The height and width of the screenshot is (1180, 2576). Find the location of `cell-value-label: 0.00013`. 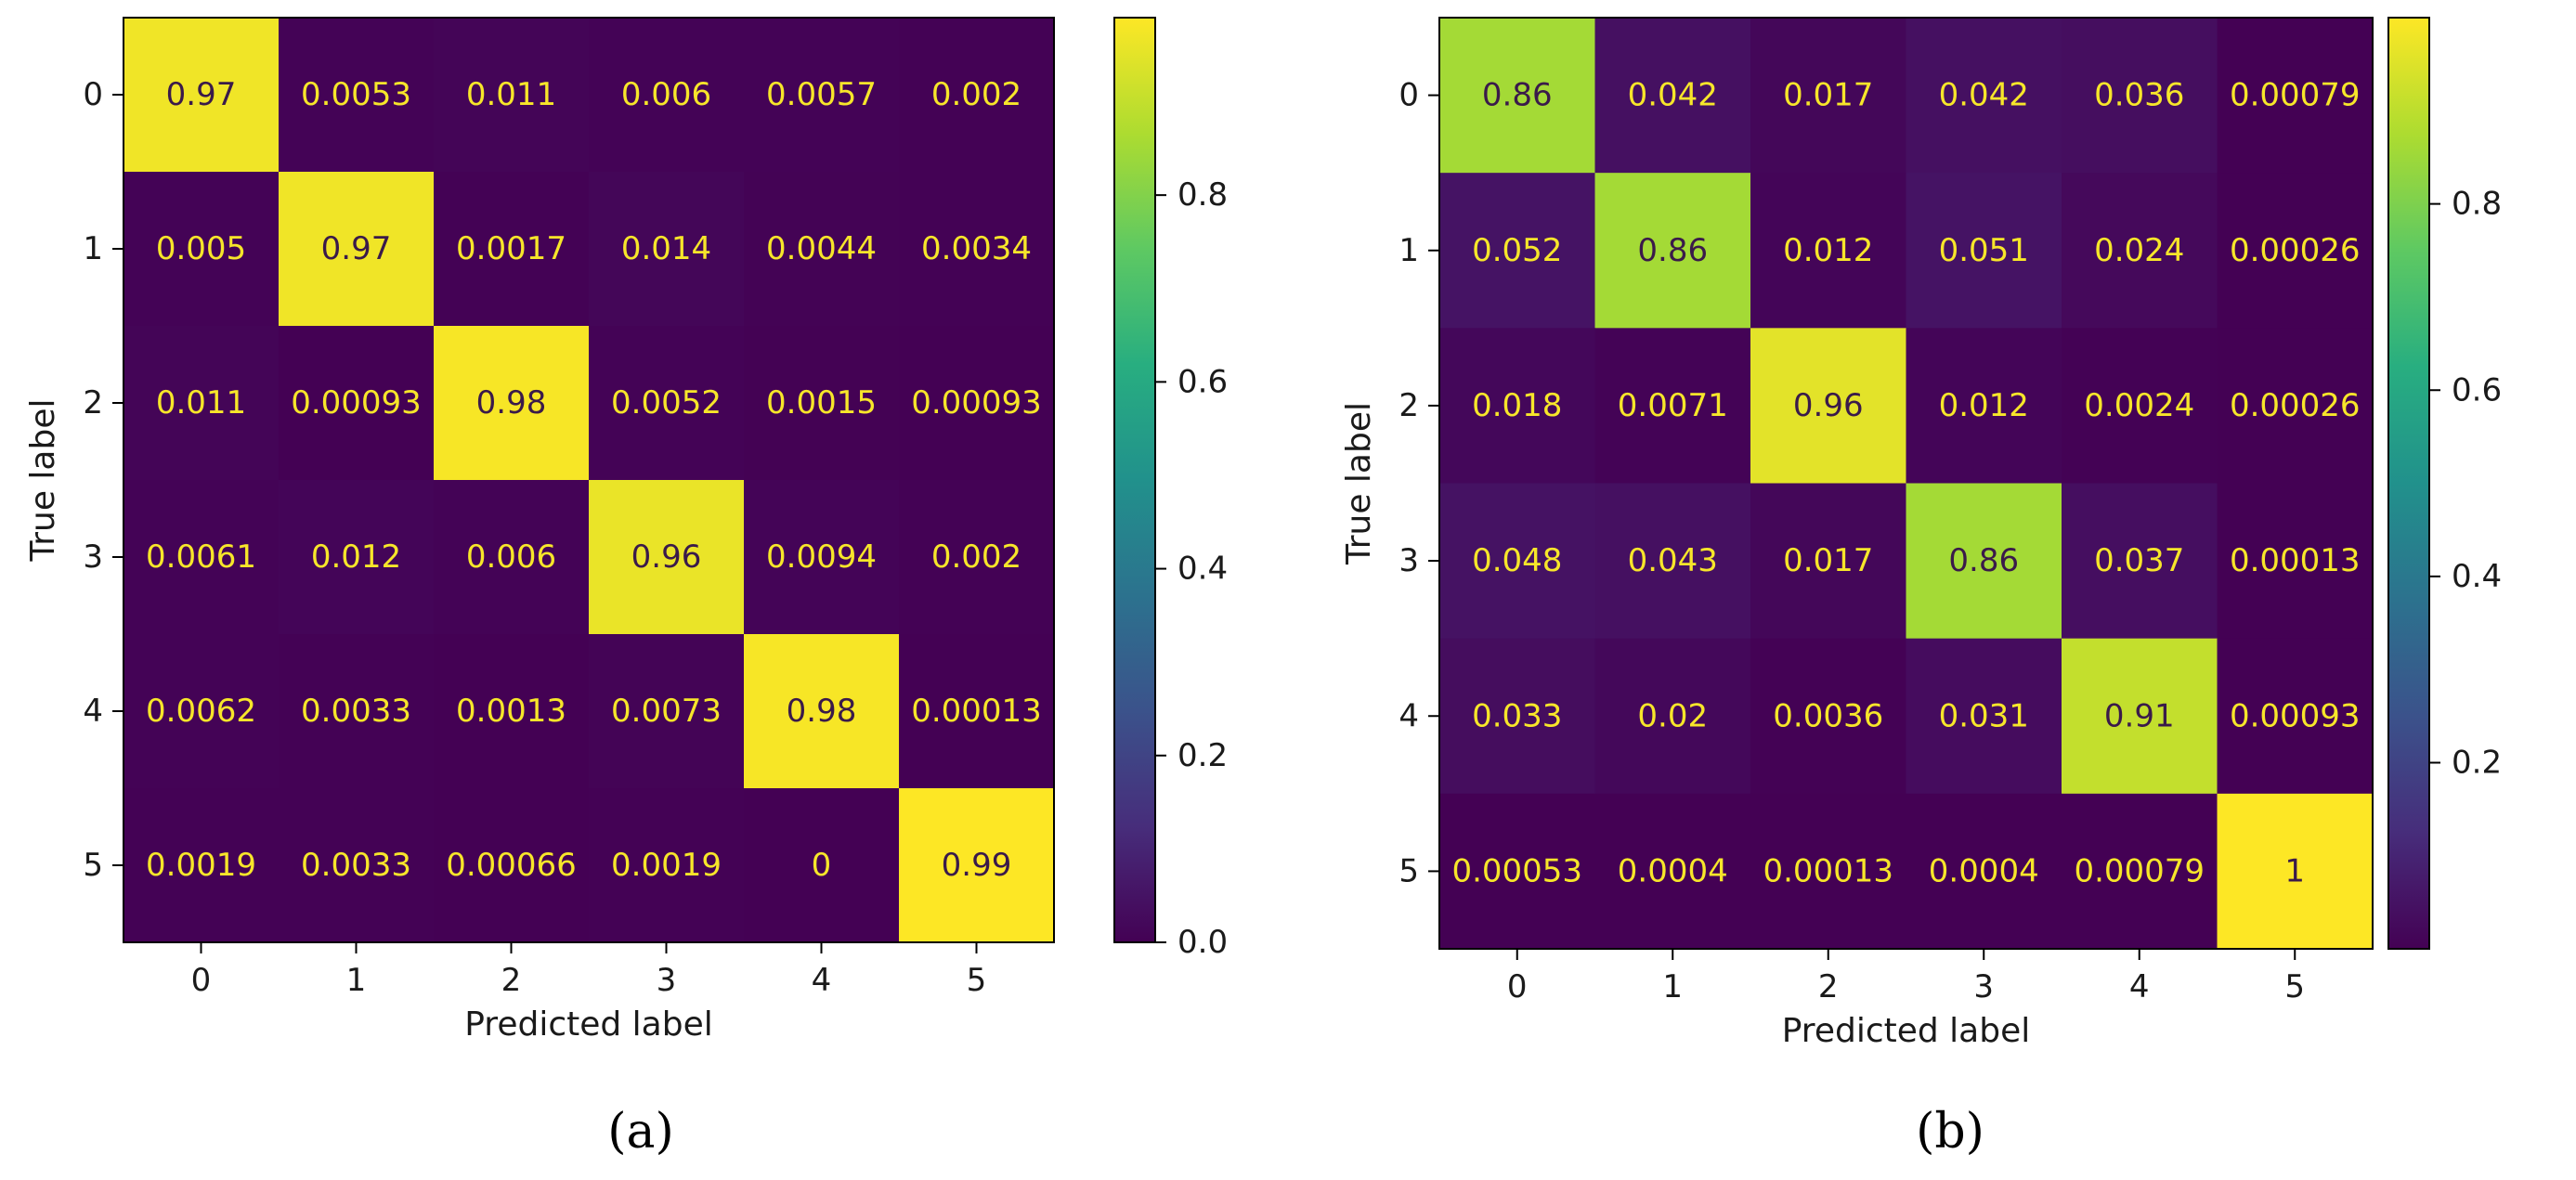

cell-value-label: 0.00013 is located at coordinates (2295, 560).